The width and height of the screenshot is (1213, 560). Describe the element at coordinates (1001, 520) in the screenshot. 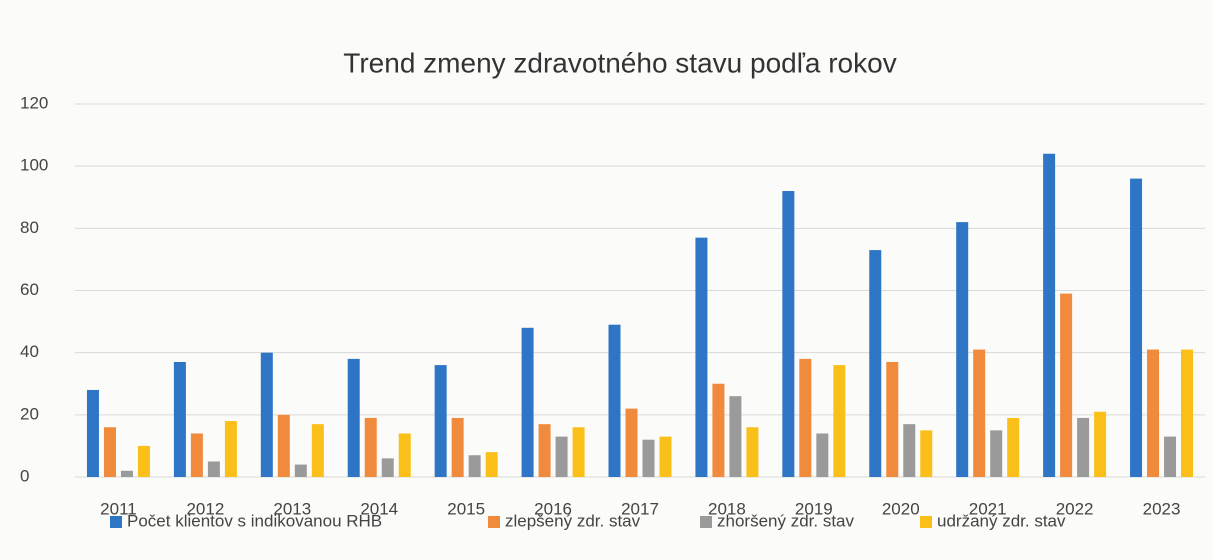

I see `legend-label: udržaný zdr. stav` at that location.